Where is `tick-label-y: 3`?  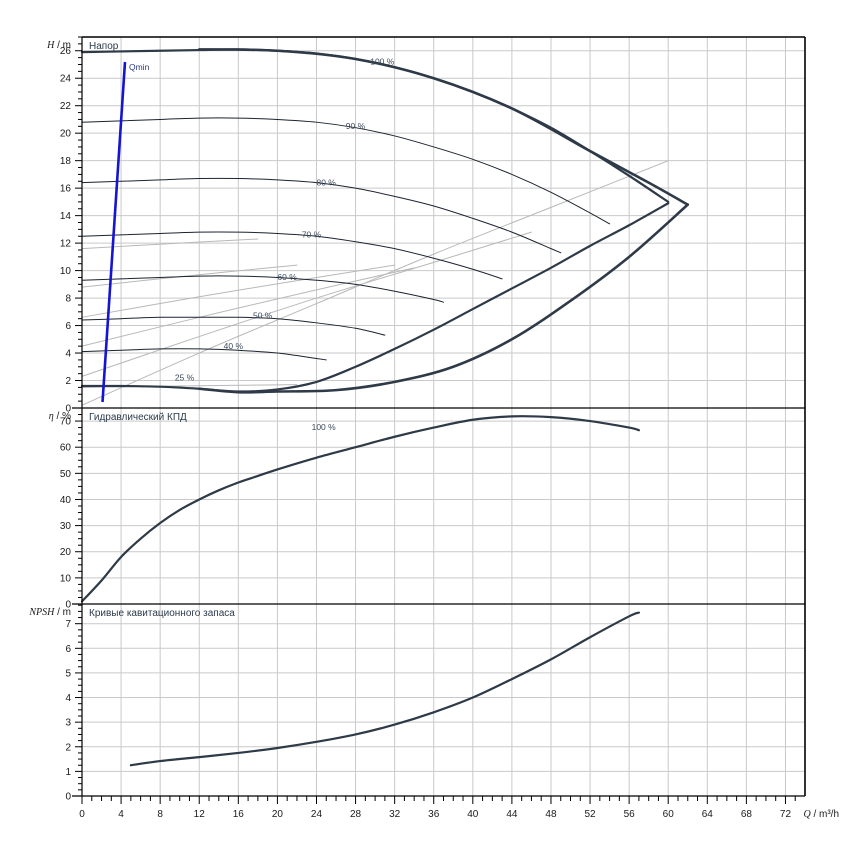 tick-label-y: 3 is located at coordinates (68, 723).